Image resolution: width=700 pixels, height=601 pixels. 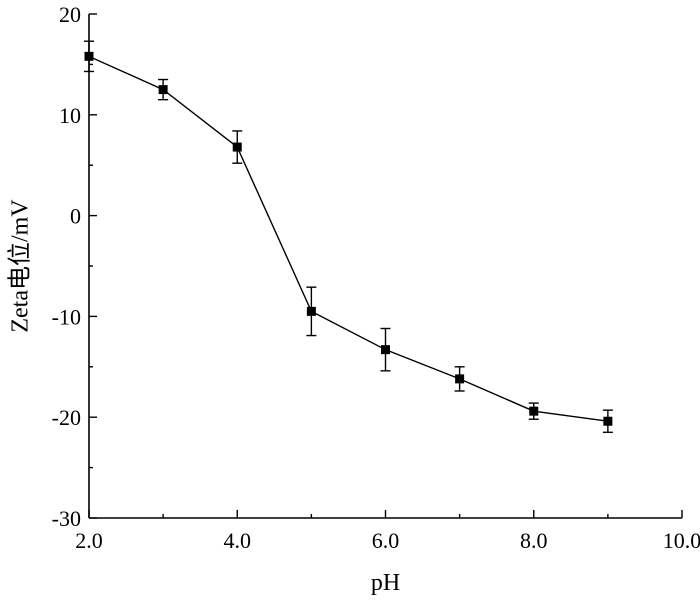 I want to click on x-axis-ticks: 2.0 4.0 6.0 8.0 10.0, so click(x=387, y=531).